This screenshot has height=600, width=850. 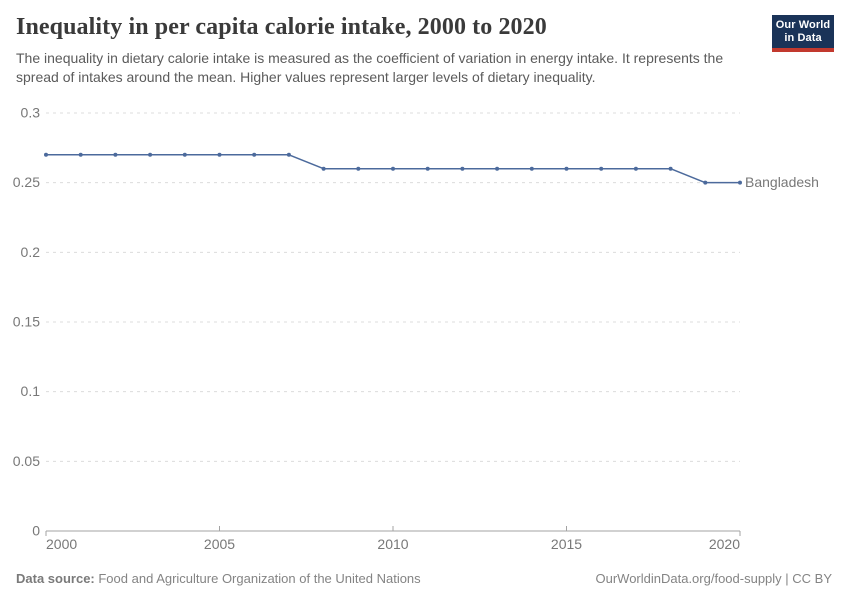 I want to click on y-axis-tick-label: 0.25, so click(x=26, y=182).